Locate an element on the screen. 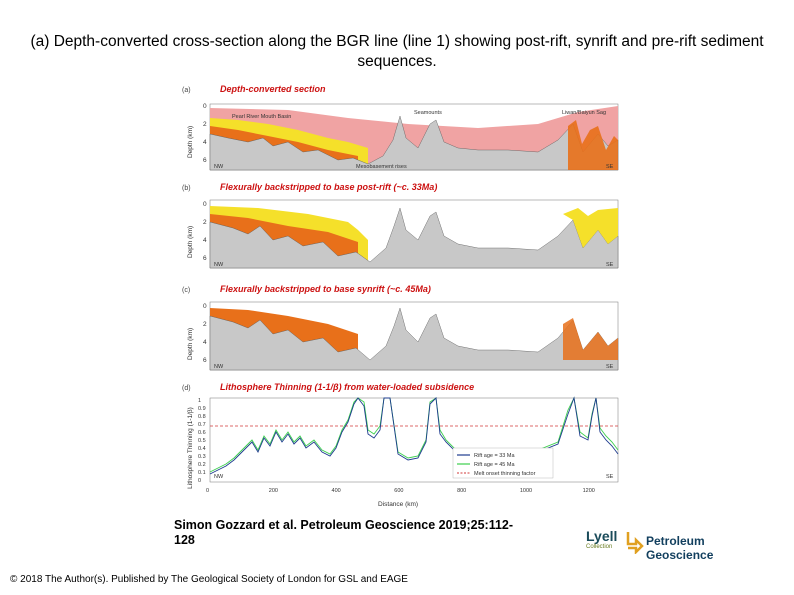 Image resolution: width=794 pixels, height=595 pixels. panel-a-title: Depth-converted section is located at coordinates (273, 89).